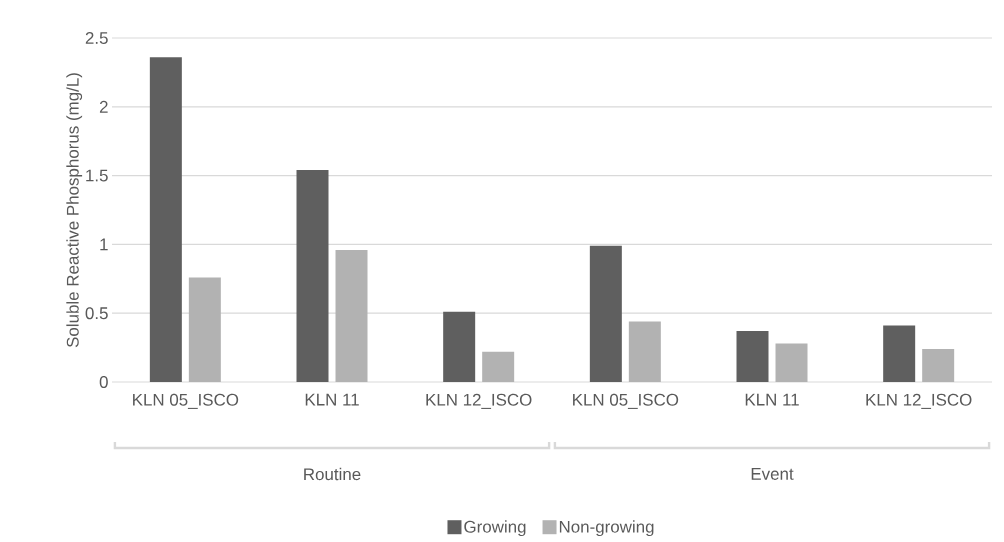  What do you see at coordinates (332, 474) in the screenshot?
I see `text: Routine` at bounding box center [332, 474].